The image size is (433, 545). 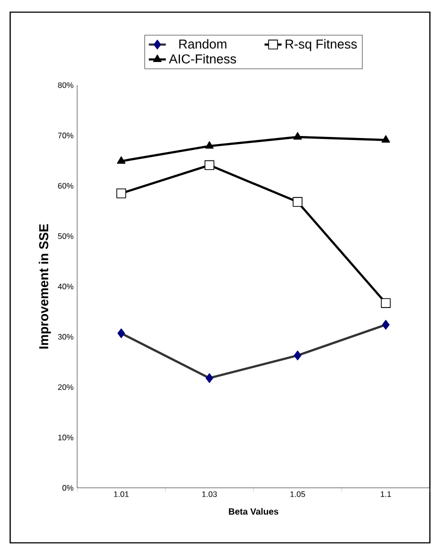 What do you see at coordinates (202, 44) in the screenshot?
I see `legend-label: Random` at bounding box center [202, 44].